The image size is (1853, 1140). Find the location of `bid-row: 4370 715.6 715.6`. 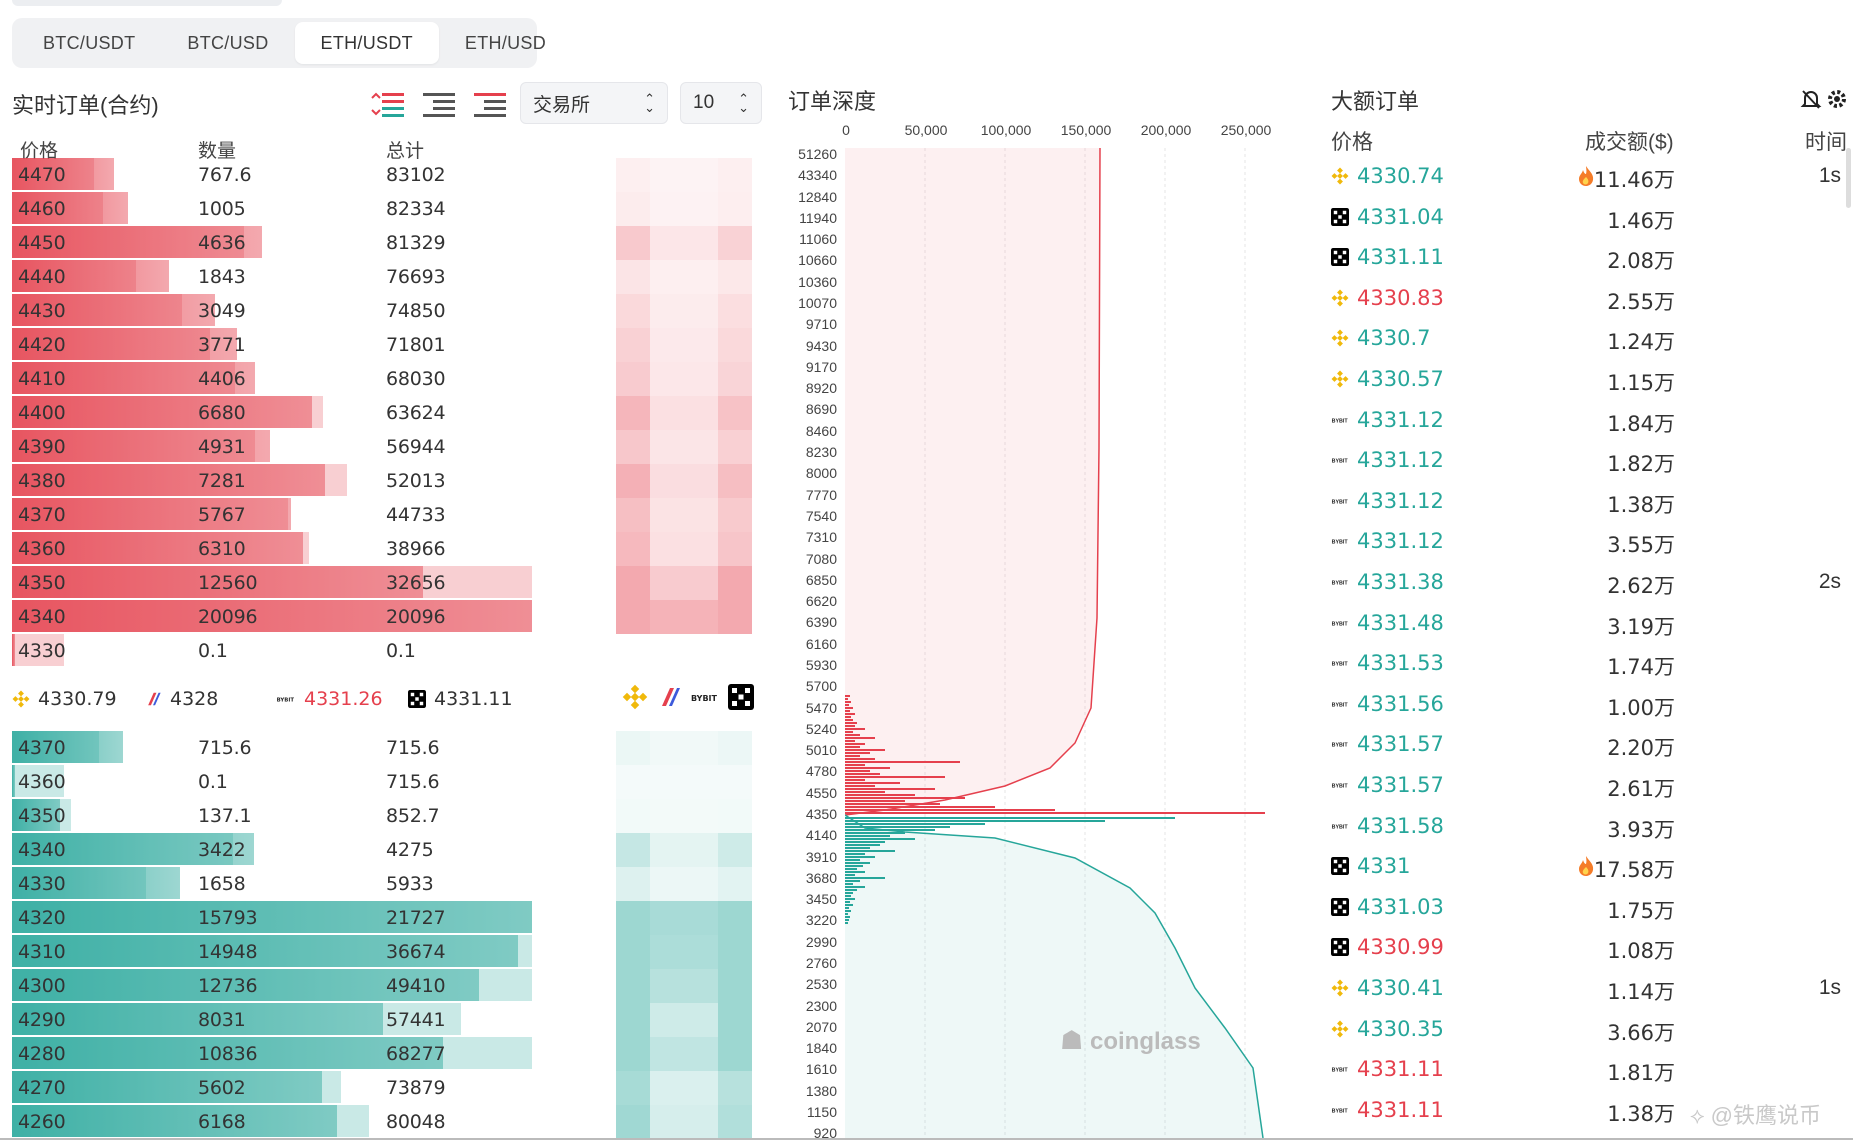

bid-row: 4370 715.6 715.6 is located at coordinates (272, 748).